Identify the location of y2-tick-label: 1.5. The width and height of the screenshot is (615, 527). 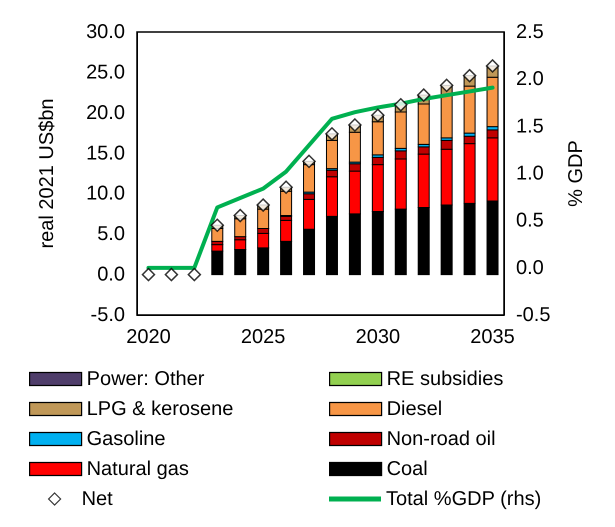
(530, 126).